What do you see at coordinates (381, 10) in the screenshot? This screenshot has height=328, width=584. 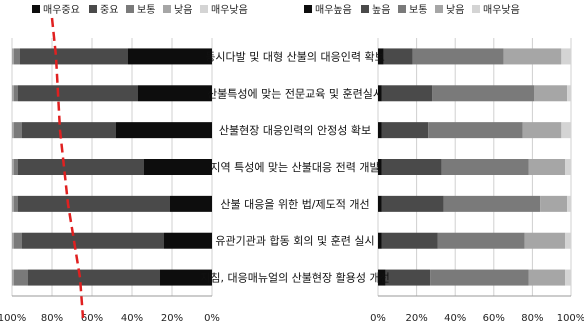 I see `feasibility-legend-label-2: 높음` at bounding box center [381, 10].